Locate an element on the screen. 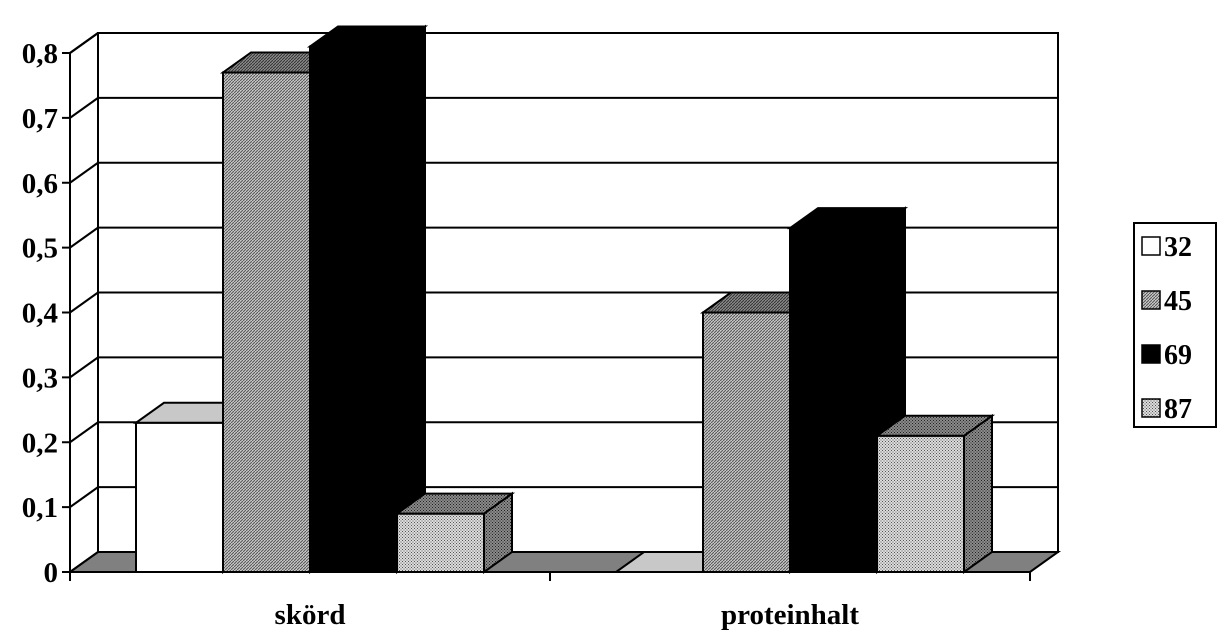 The height and width of the screenshot is (639, 1222). legend-item: 69 is located at coordinates (1166, 355).